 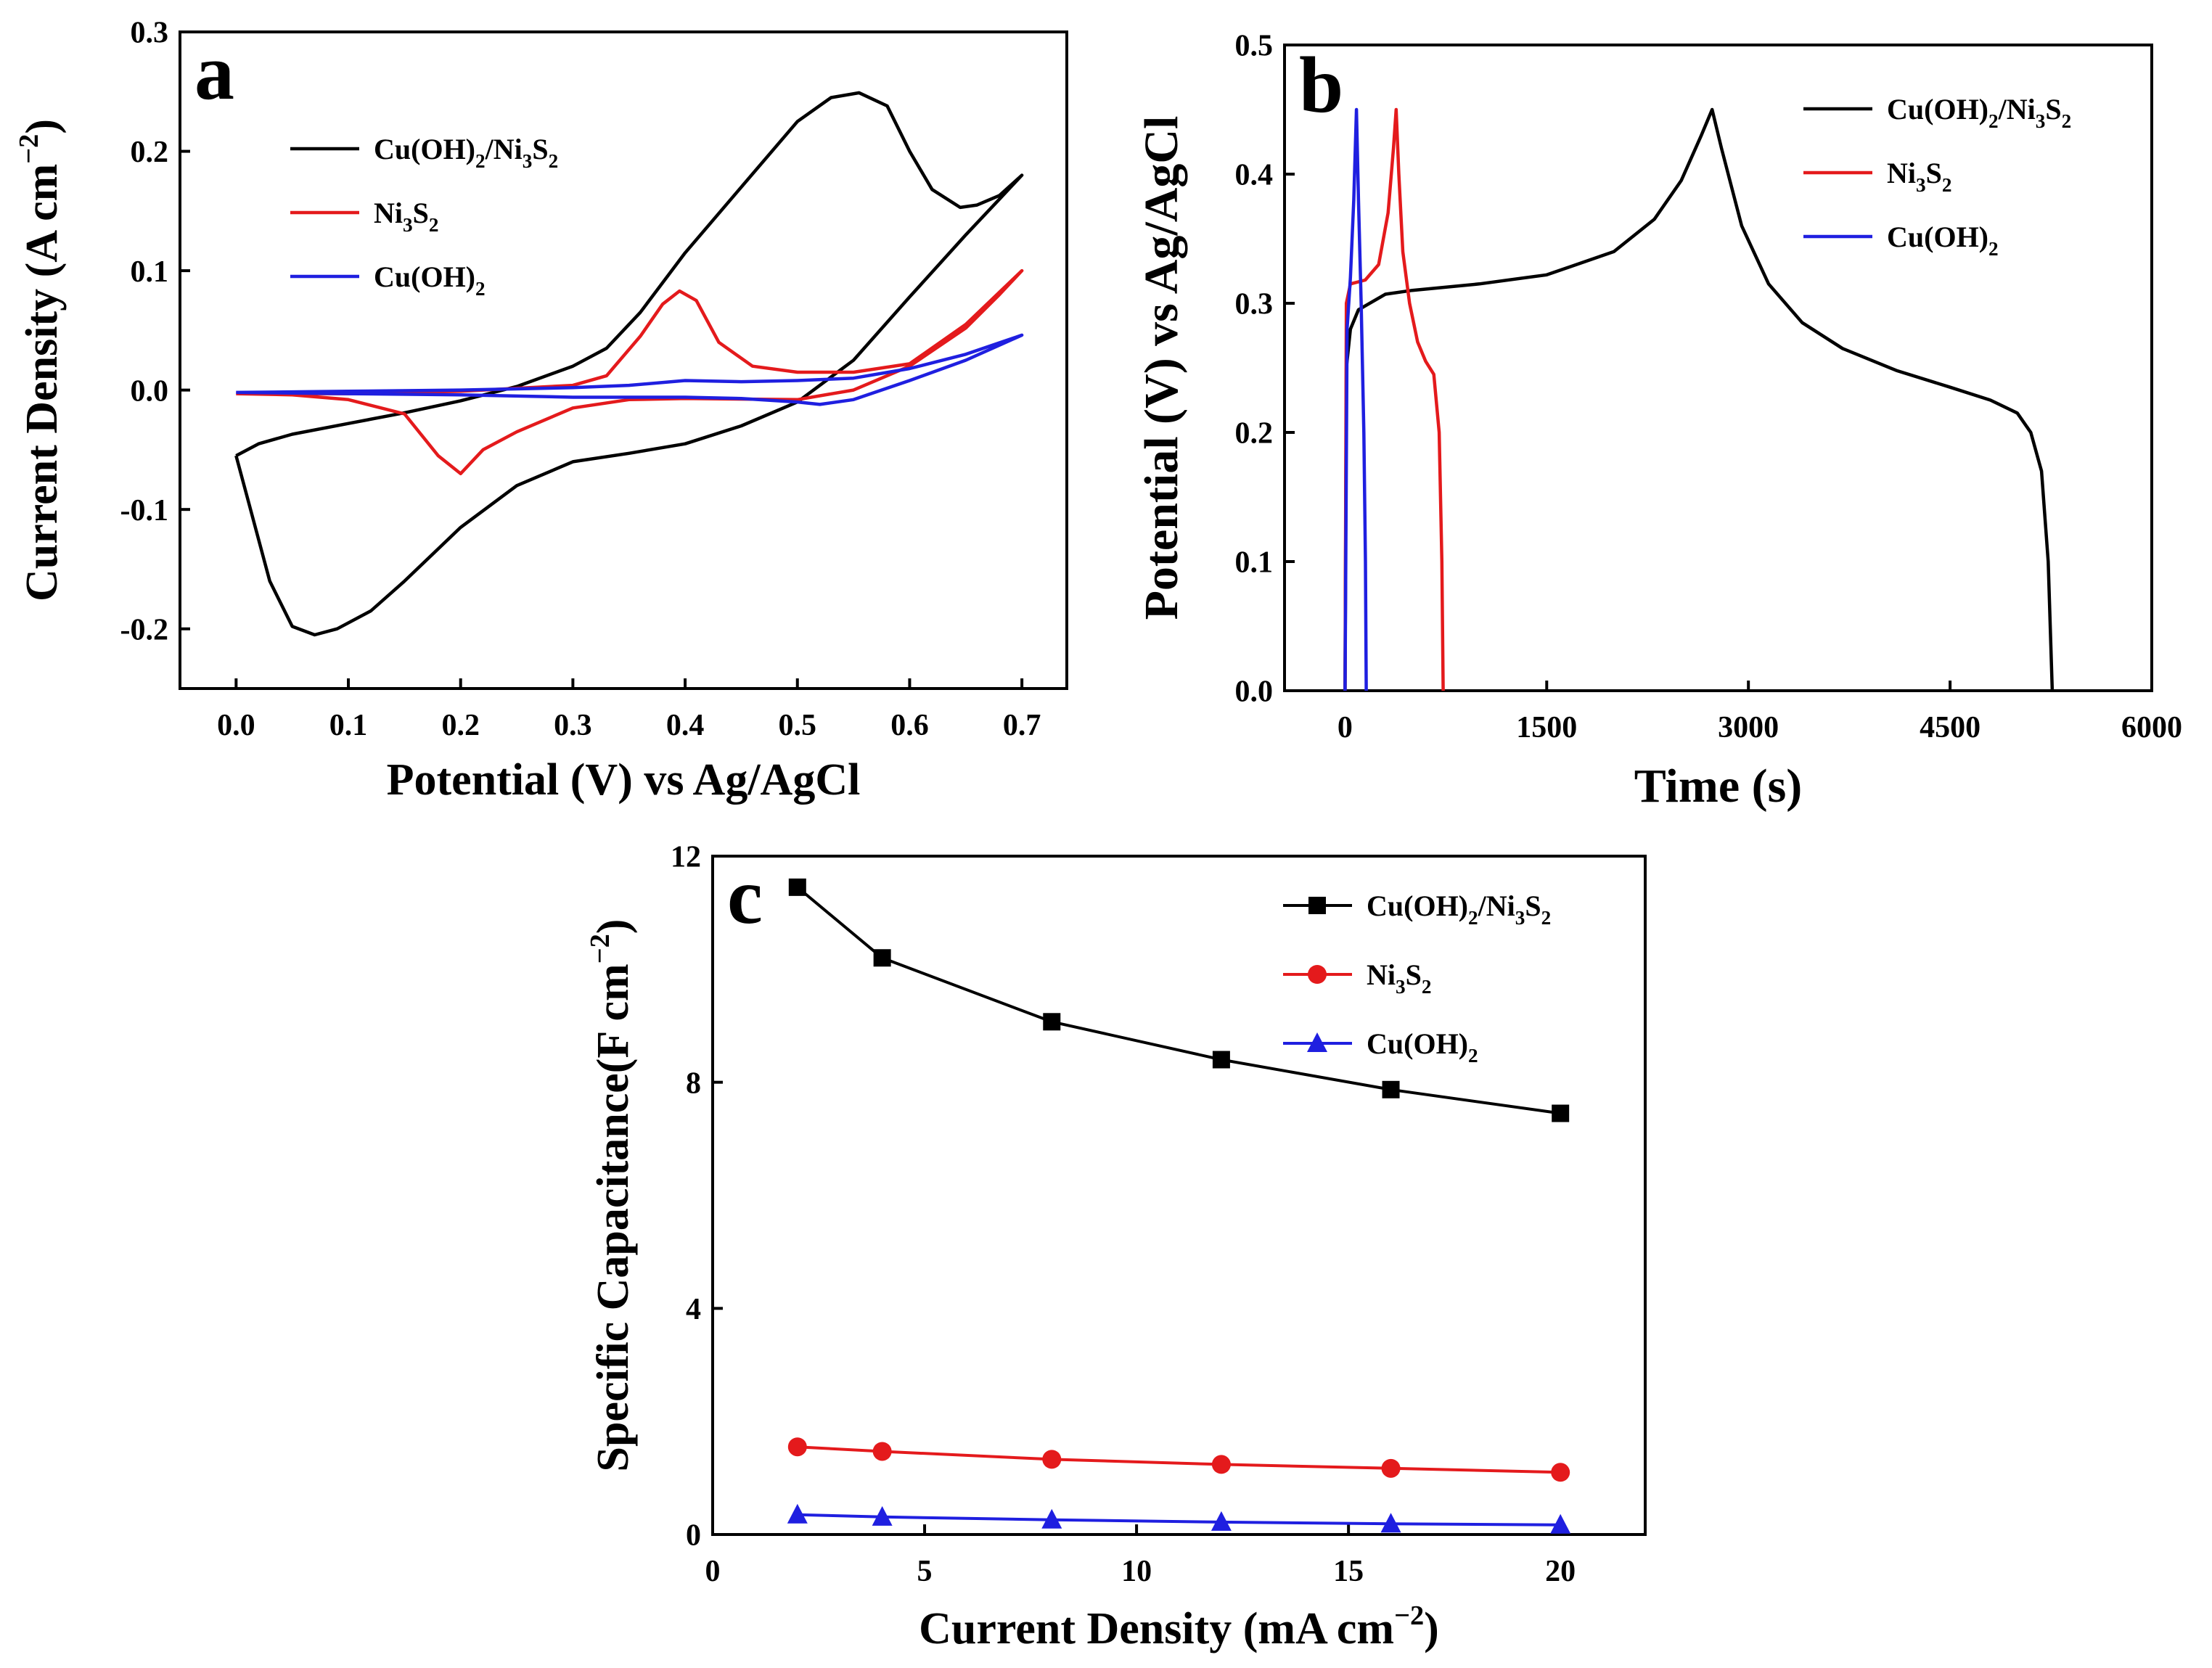 What do you see at coordinates (1254, 46) in the screenshot?
I see `y-tick-label: 0.5` at bounding box center [1254, 46].